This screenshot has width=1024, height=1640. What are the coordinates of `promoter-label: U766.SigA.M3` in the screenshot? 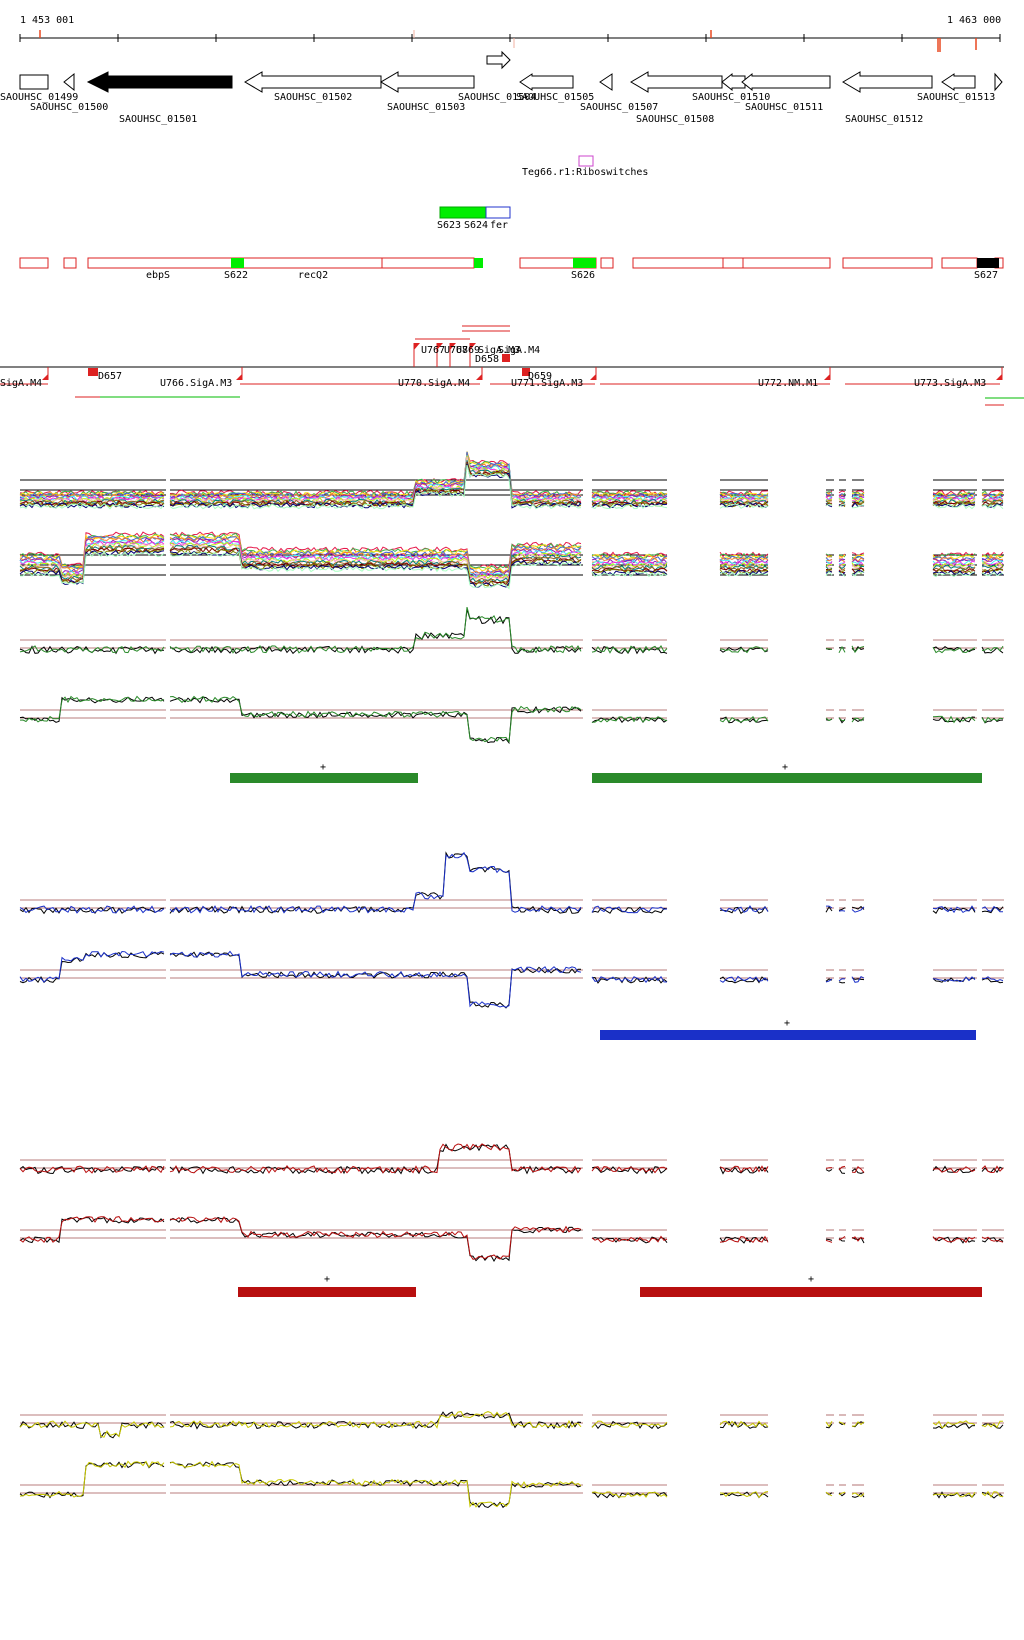 It's located at (196, 383).